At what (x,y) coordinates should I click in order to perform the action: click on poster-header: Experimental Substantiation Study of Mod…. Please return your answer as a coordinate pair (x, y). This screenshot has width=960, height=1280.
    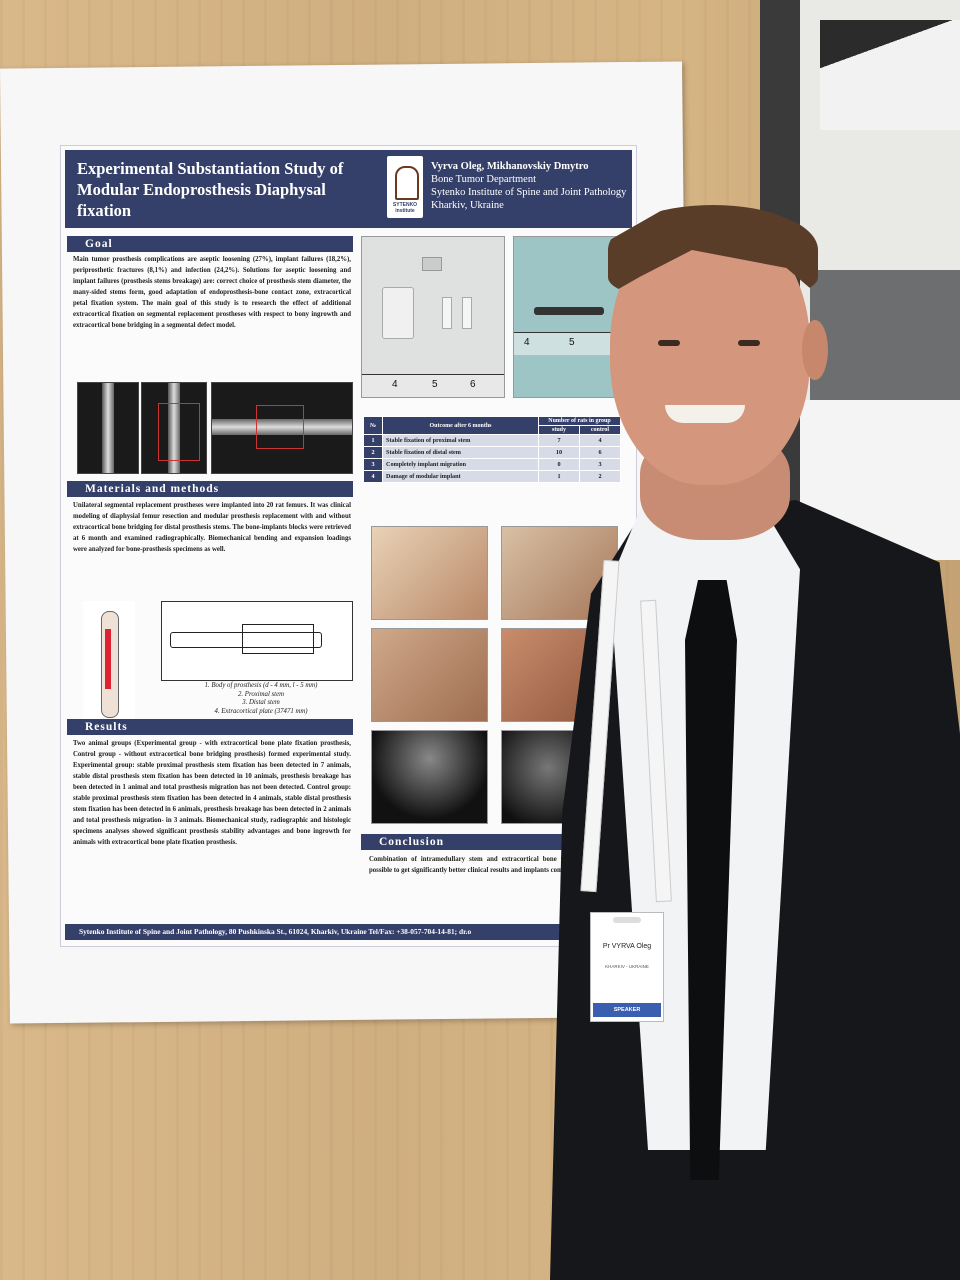
    Looking at the image, I should click on (348, 189).